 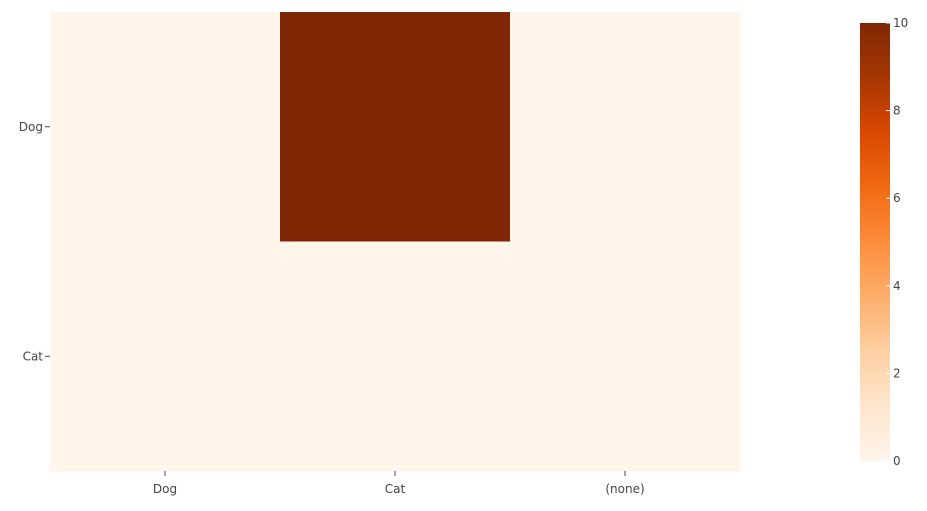 I want to click on colorbar-tick-label: 10, so click(x=900, y=23).